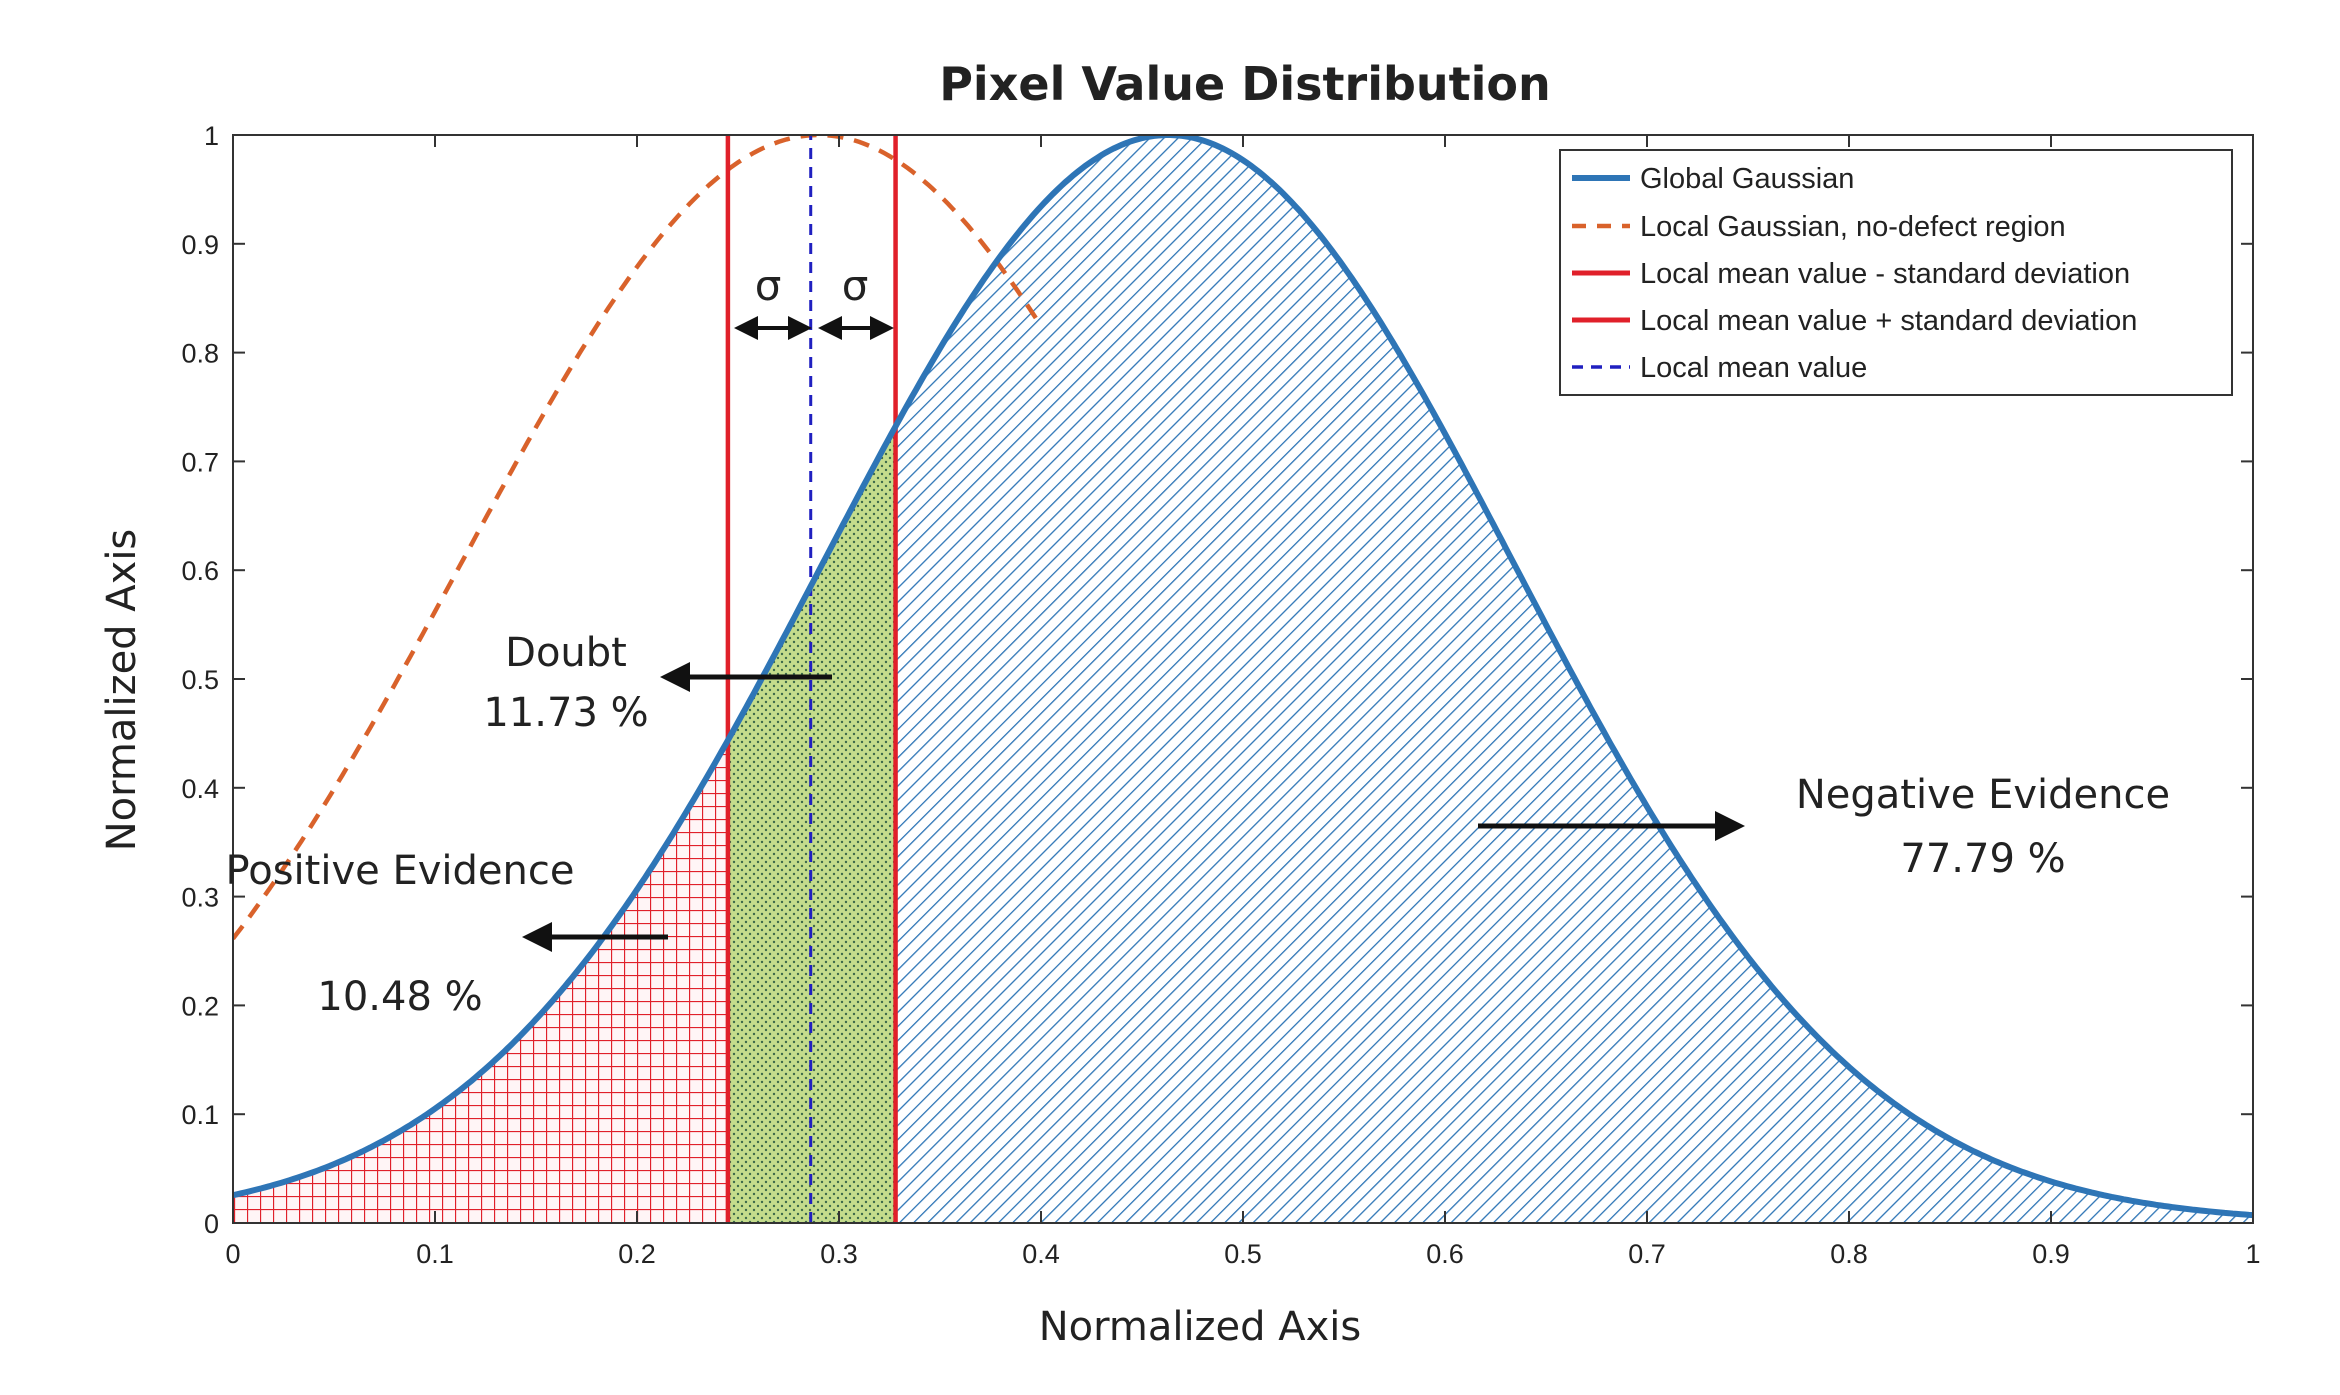 Image resolution: width=2340 pixels, height=1395 pixels. I want to click on y-axis-label: Normalized Axis, so click(122, 690).